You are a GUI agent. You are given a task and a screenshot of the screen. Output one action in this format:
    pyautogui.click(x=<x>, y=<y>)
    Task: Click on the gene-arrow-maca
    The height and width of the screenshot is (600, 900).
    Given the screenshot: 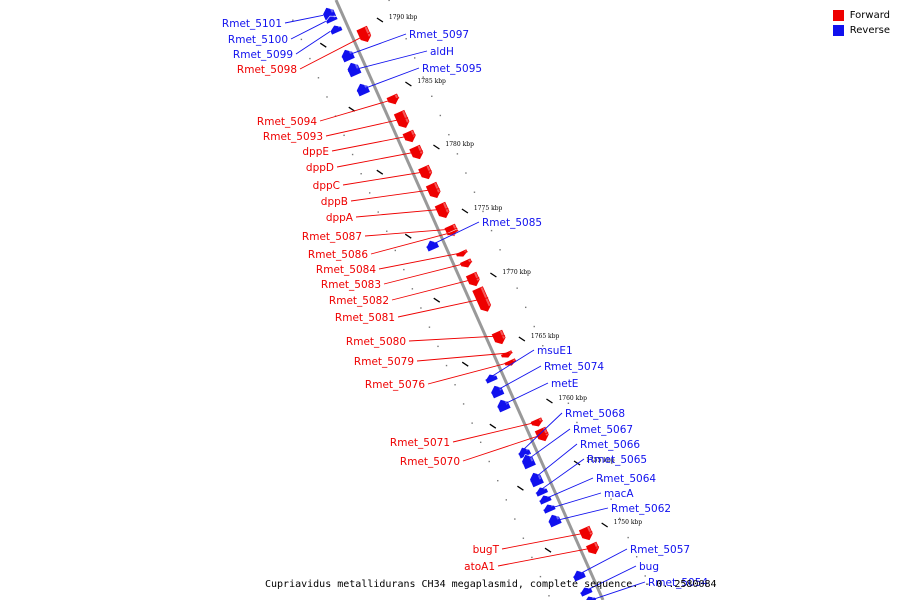 What is the action you would take?
    pyautogui.click(x=550, y=509)
    